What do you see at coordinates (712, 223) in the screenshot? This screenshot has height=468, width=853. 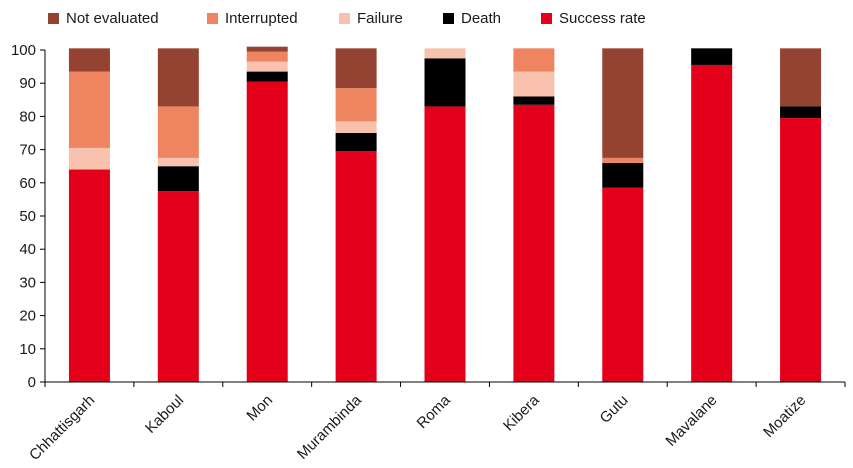 I see `bar-segment-success-rate-mavalane` at bounding box center [712, 223].